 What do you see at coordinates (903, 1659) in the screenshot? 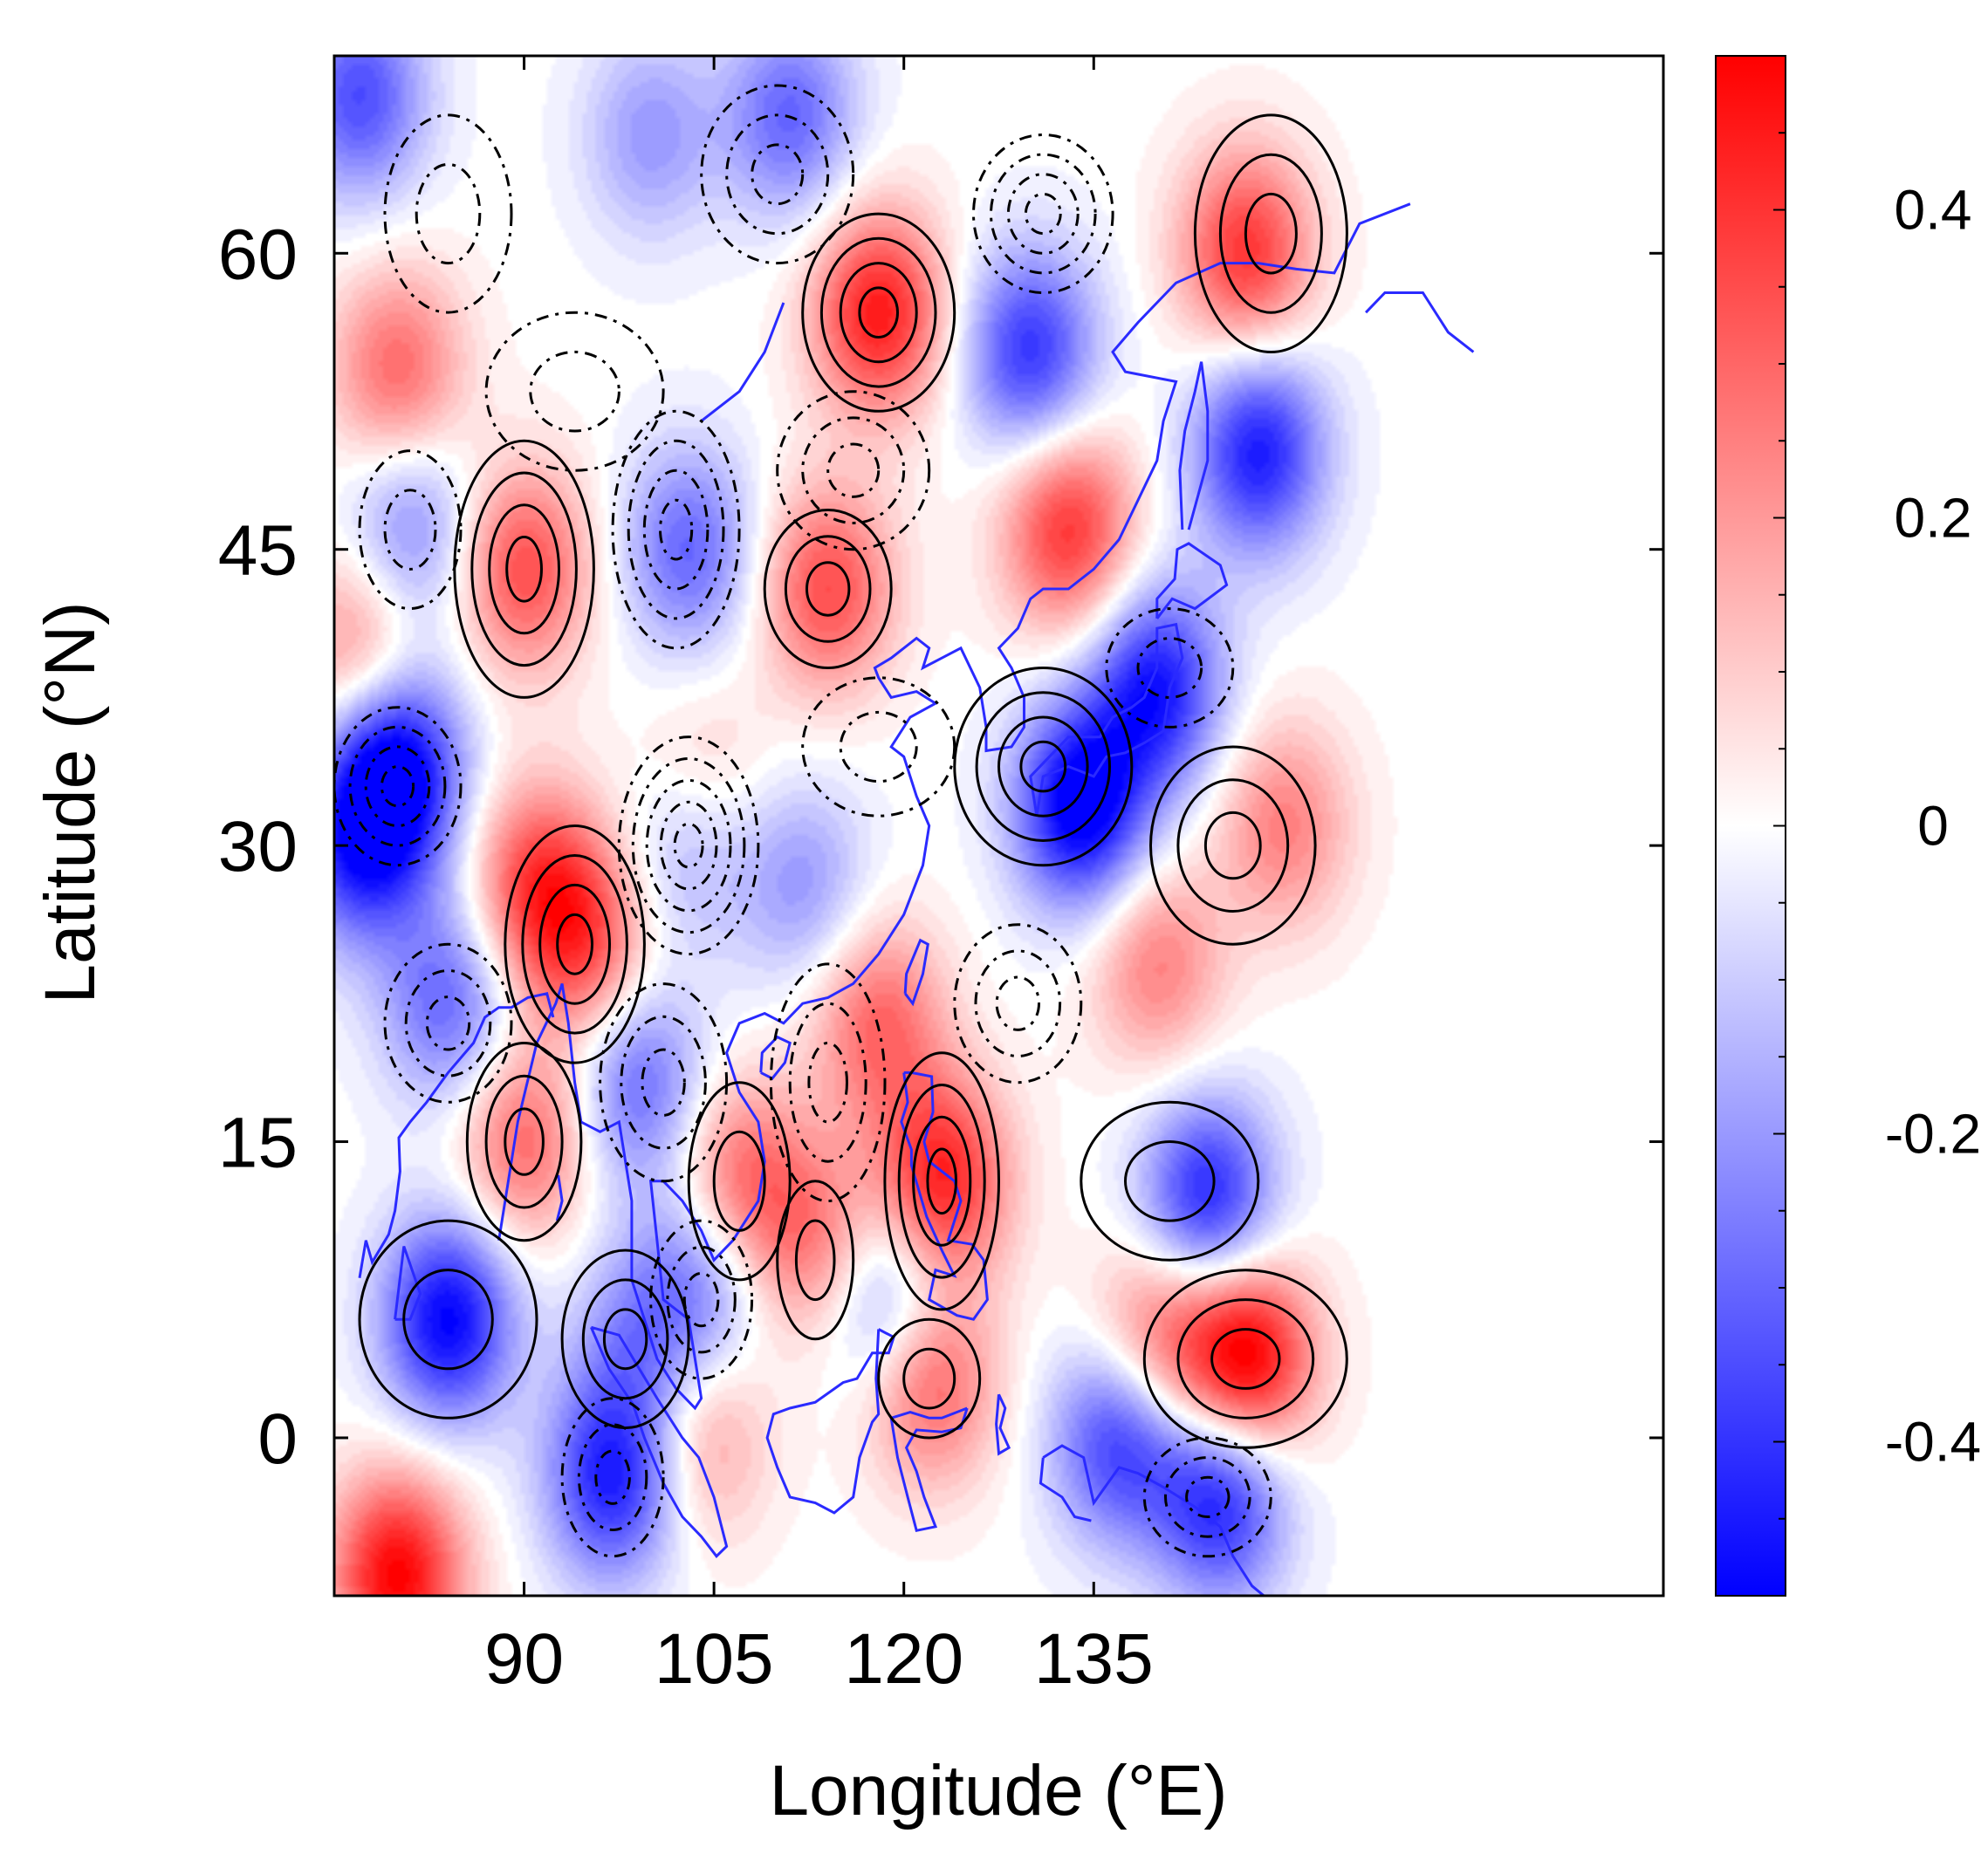
I see `x-tick-label: 120` at bounding box center [903, 1659].